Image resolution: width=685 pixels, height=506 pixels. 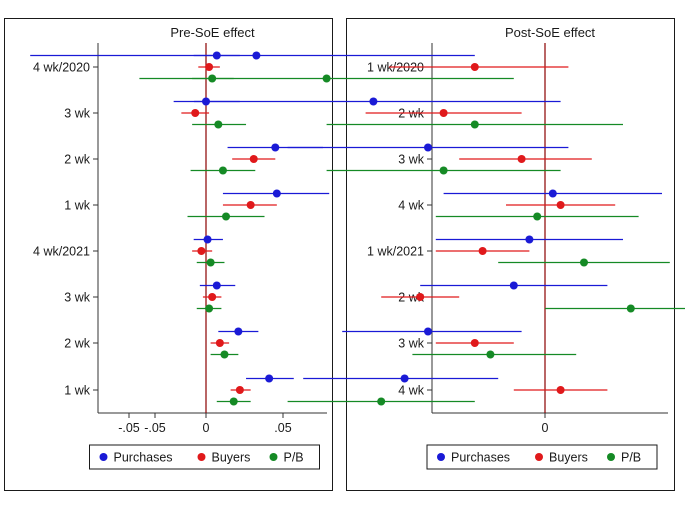 What do you see at coordinates (61, 252) in the screenshot?
I see `y-tick-label: 4 wk/2021` at bounding box center [61, 252].